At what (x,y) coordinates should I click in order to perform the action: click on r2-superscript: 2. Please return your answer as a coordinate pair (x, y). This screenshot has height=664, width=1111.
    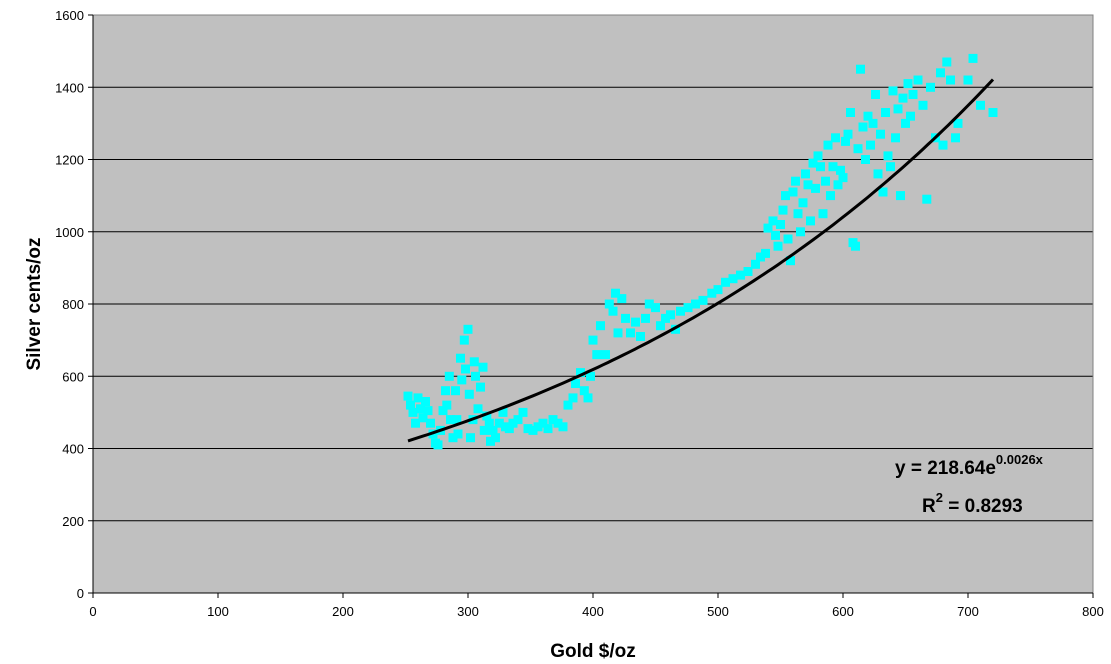
    Looking at the image, I should click on (939, 497).